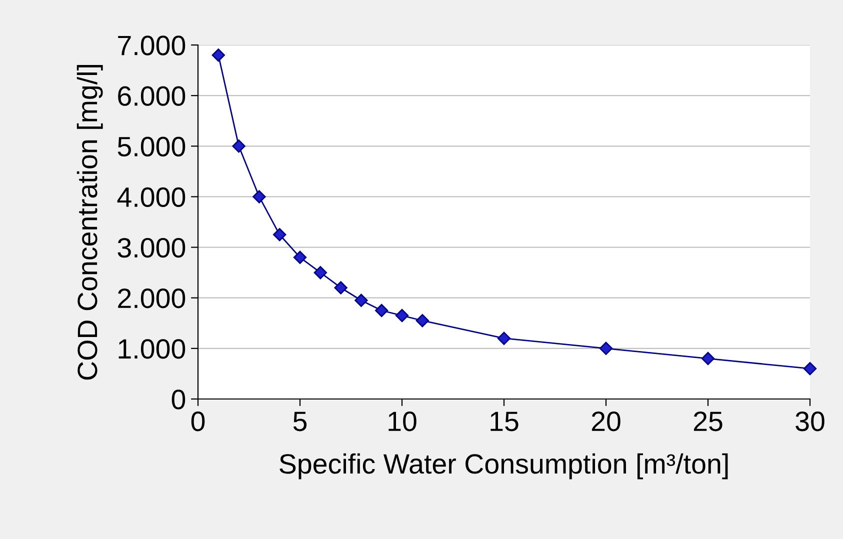 This screenshot has width=843, height=539. Describe the element at coordinates (606, 422) in the screenshot. I see `x-tick-label: 20` at that location.